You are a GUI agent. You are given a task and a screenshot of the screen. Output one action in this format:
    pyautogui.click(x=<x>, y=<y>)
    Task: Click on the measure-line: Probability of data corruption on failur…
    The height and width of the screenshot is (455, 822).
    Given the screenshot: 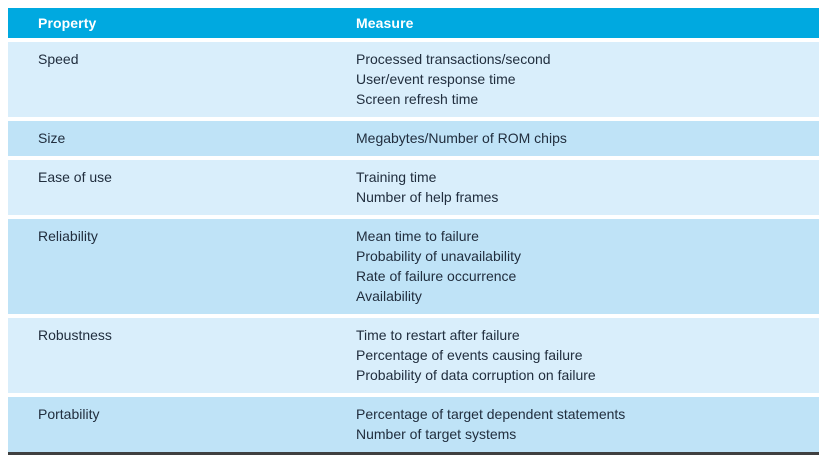 What is the action you would take?
    pyautogui.click(x=476, y=375)
    